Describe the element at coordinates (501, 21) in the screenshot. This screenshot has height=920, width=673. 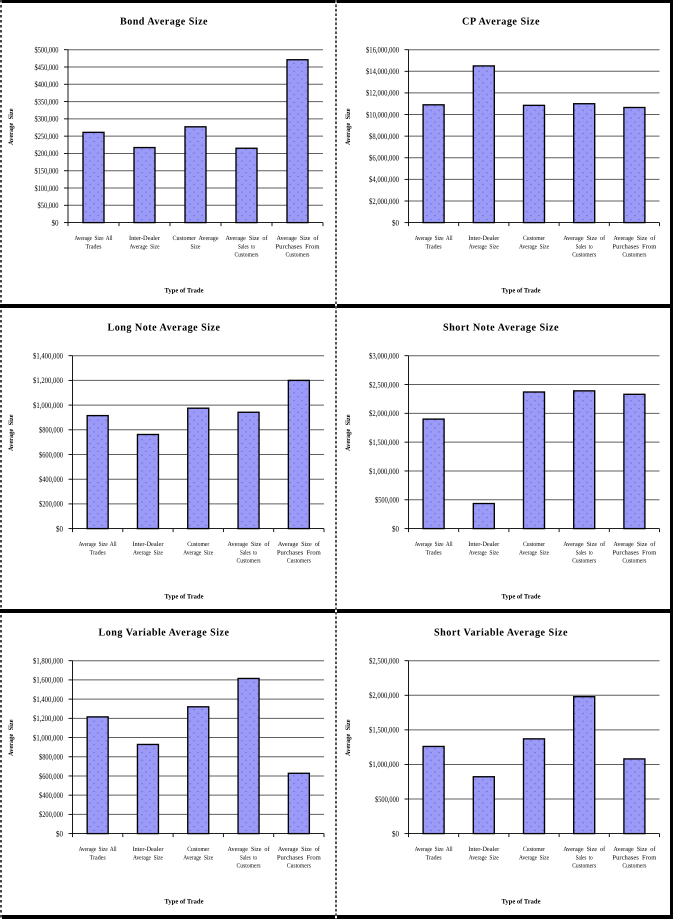
I see `svg-text: CP Average Size` at that location.